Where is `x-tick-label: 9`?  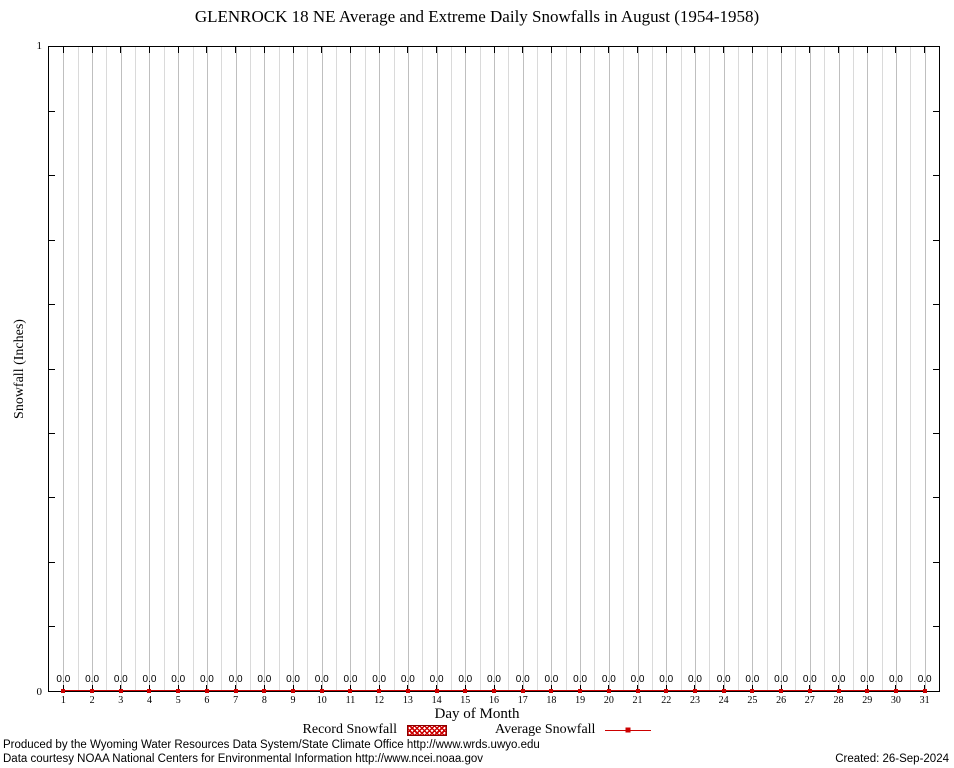
x-tick-label: 9 is located at coordinates (293, 700).